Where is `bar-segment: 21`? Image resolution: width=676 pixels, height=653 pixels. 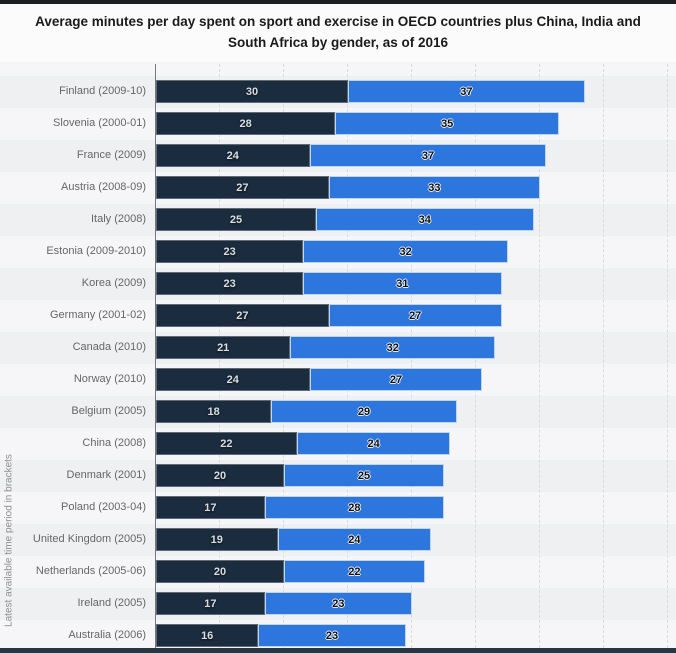 bar-segment: 21 is located at coordinates (223, 347).